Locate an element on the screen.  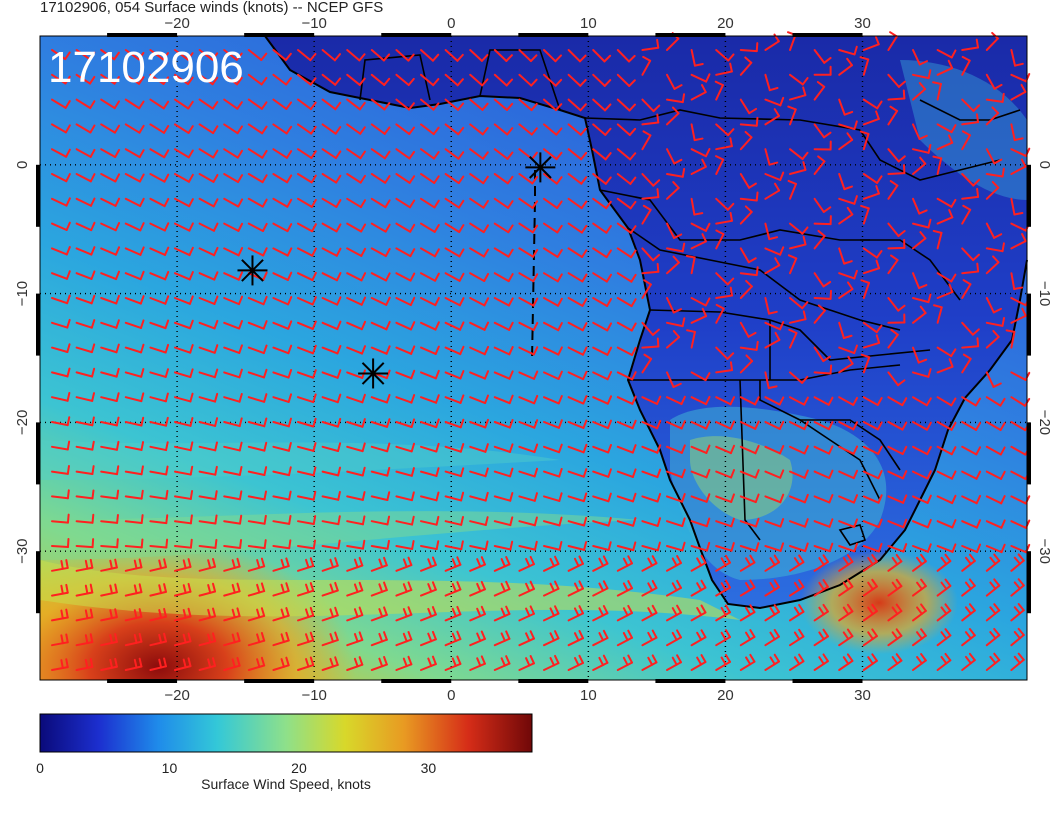
lon-tick-label: 10 is located at coordinates (588, 695).